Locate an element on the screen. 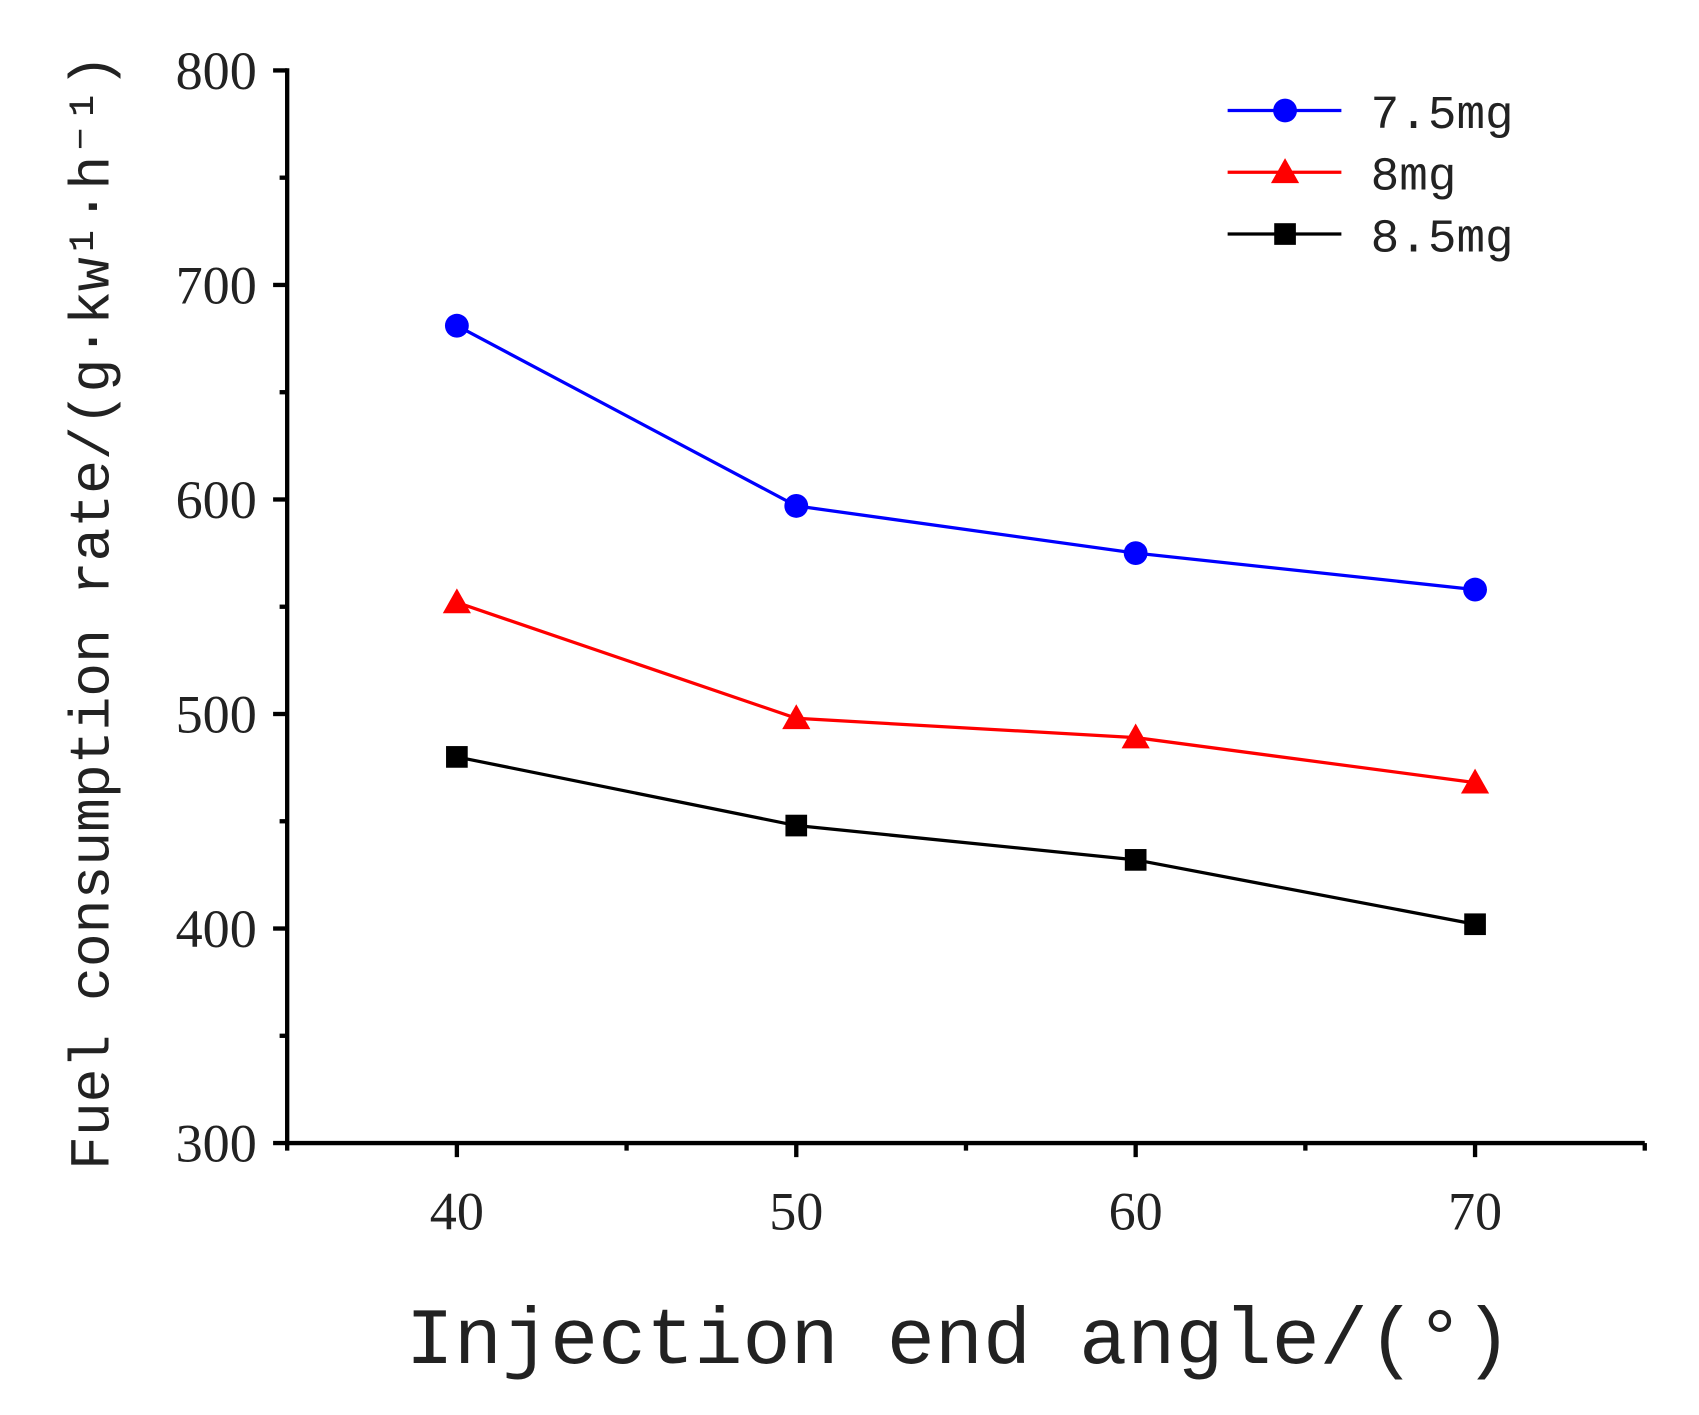  y-tick-label: 400 is located at coordinates (216, 929).